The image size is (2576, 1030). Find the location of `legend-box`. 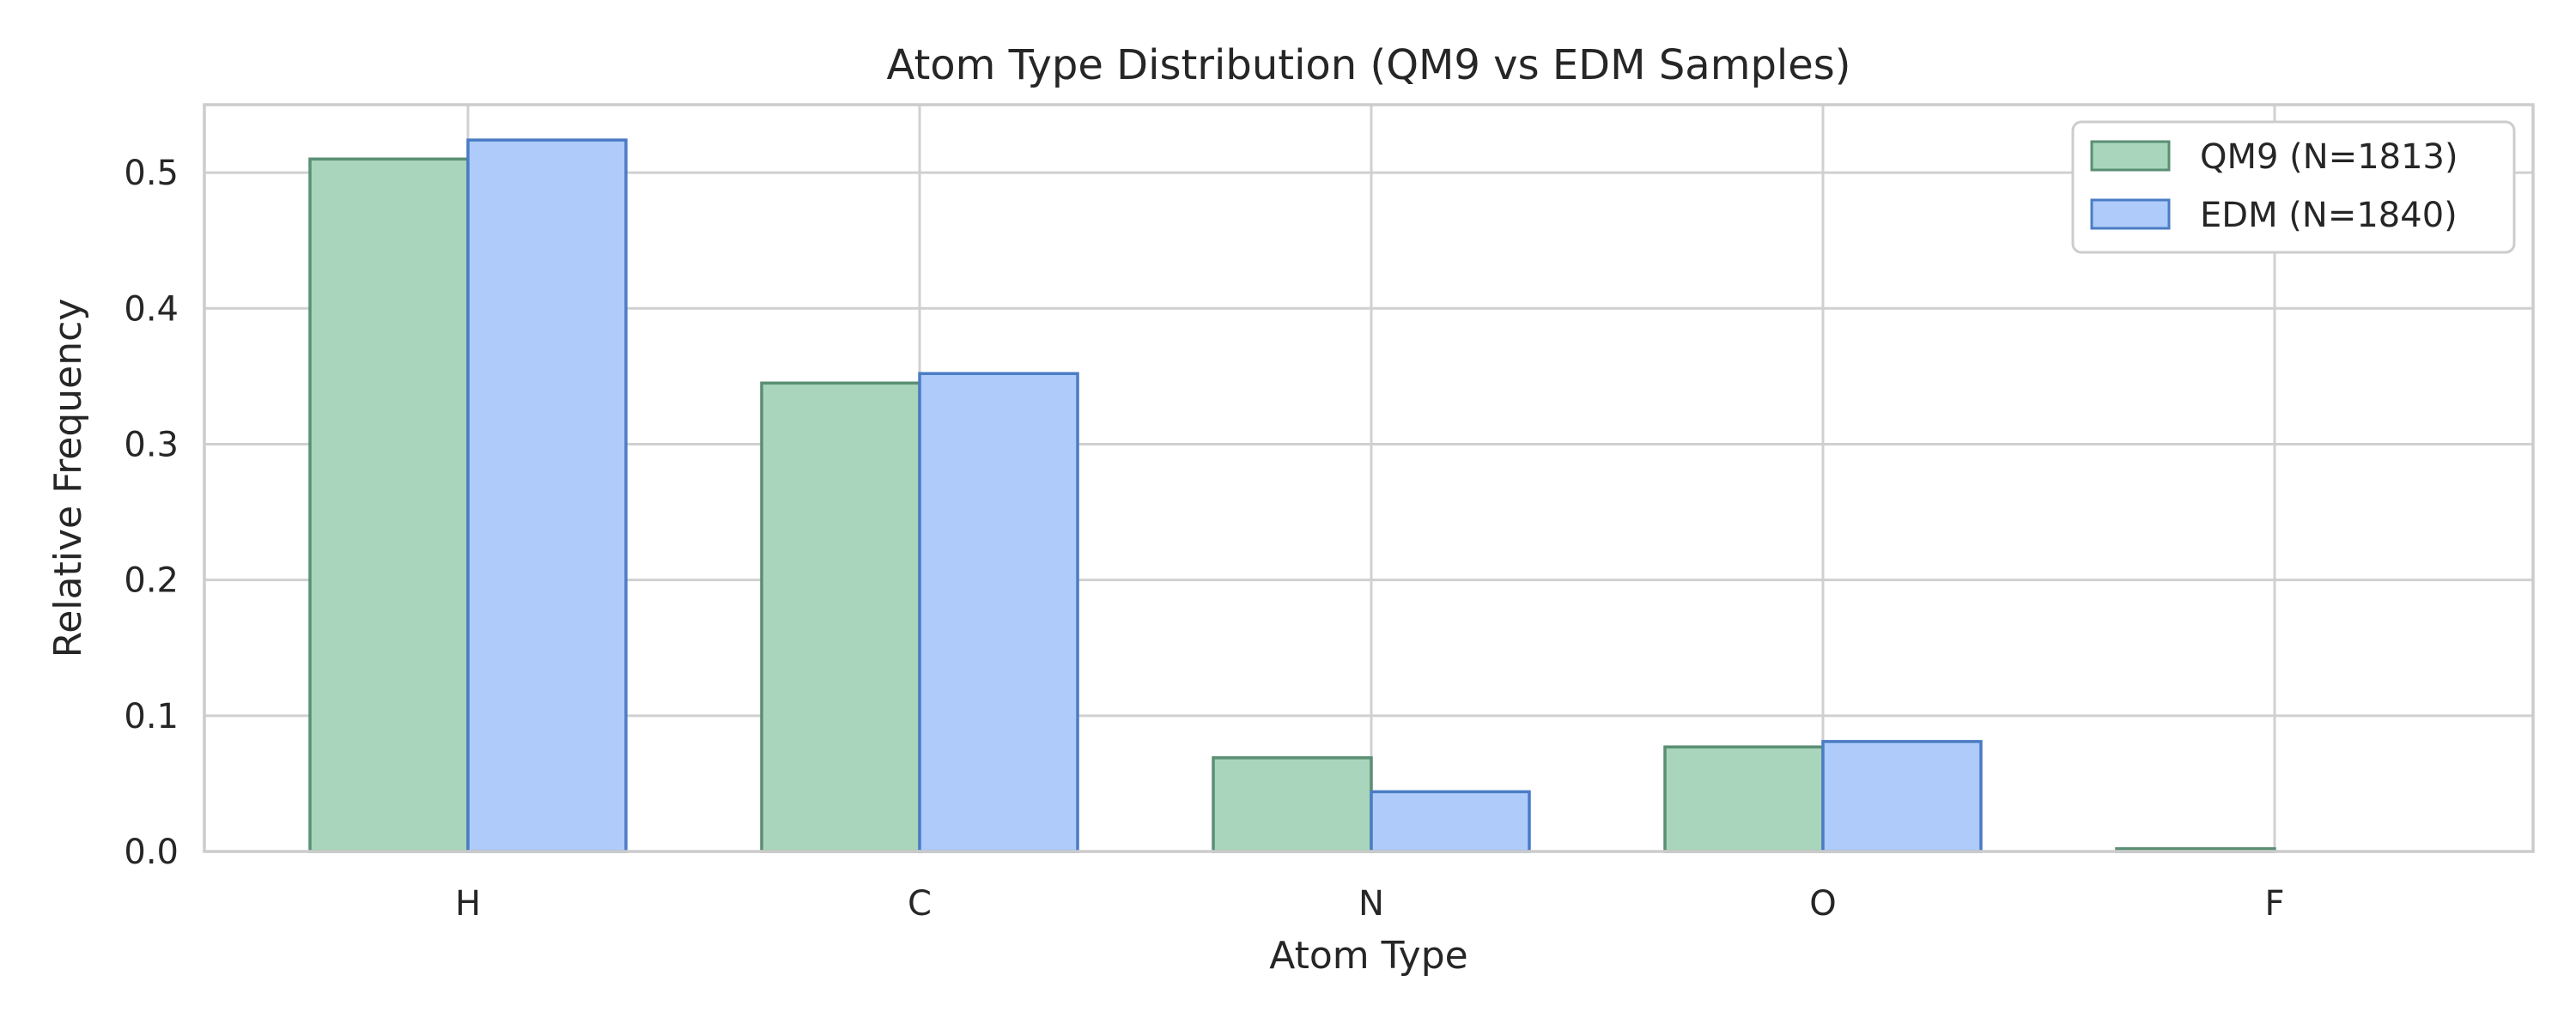

legend-box is located at coordinates (2294, 187).